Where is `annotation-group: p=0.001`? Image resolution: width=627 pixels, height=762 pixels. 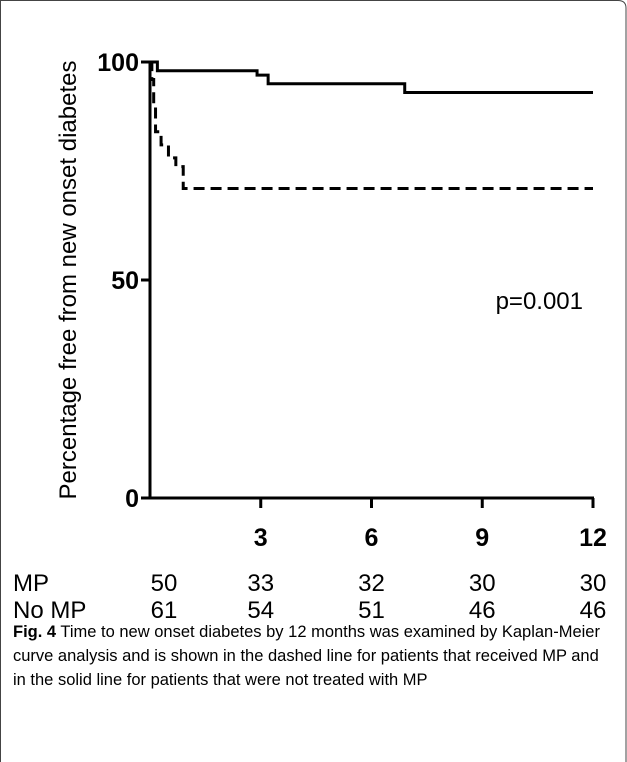
annotation-group: p=0.001 is located at coordinates (539, 301).